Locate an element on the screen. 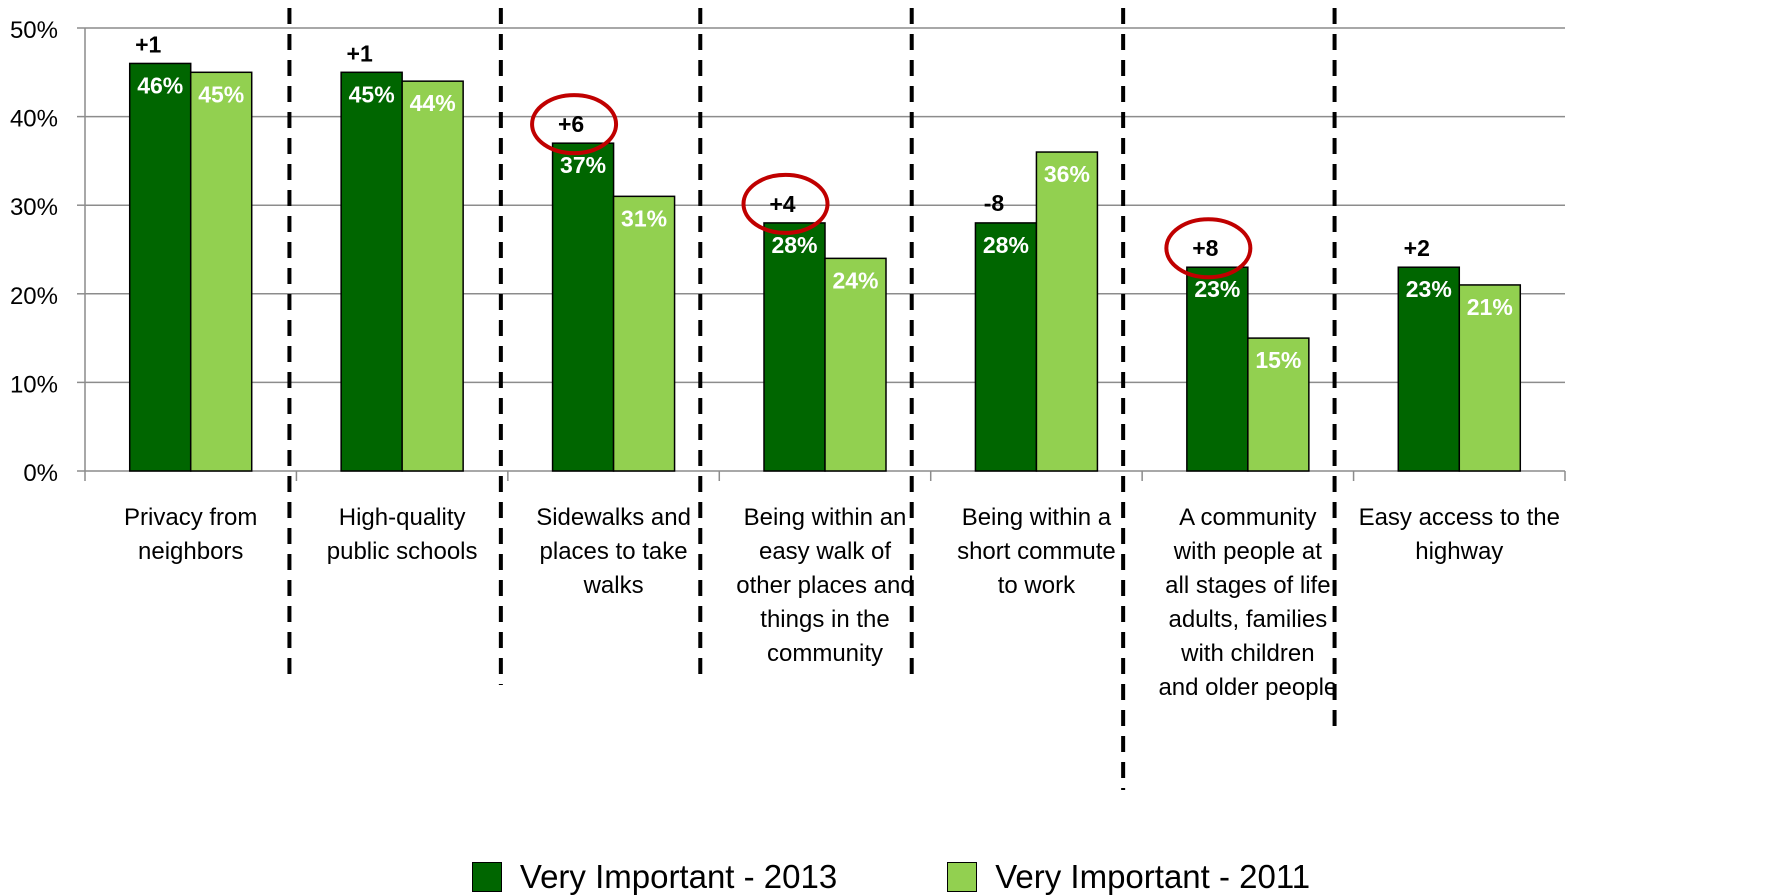 Image resolution: width=1782 pixels, height=896 pixels. legend-swatch-2013 is located at coordinates (486, 877).